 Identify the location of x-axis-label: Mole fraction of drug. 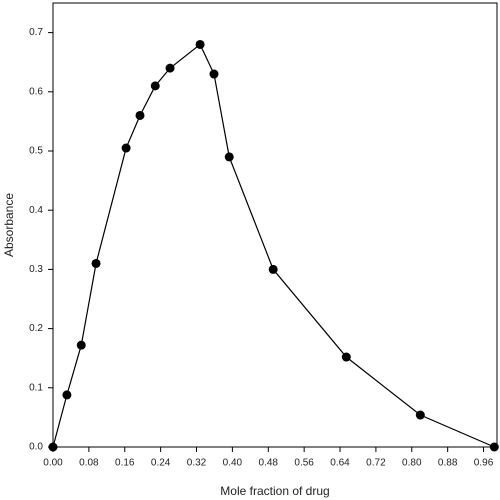
(274, 491).